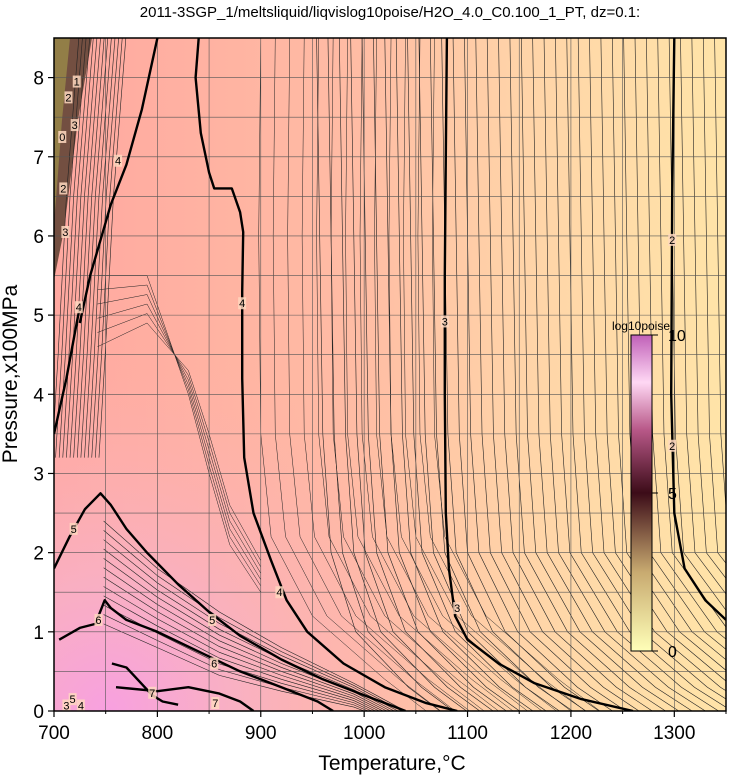 Image resolution: width=734 pixels, height=776 pixels. Describe the element at coordinates (38, 79) in the screenshot. I see `y-tick-label: 8` at that location.